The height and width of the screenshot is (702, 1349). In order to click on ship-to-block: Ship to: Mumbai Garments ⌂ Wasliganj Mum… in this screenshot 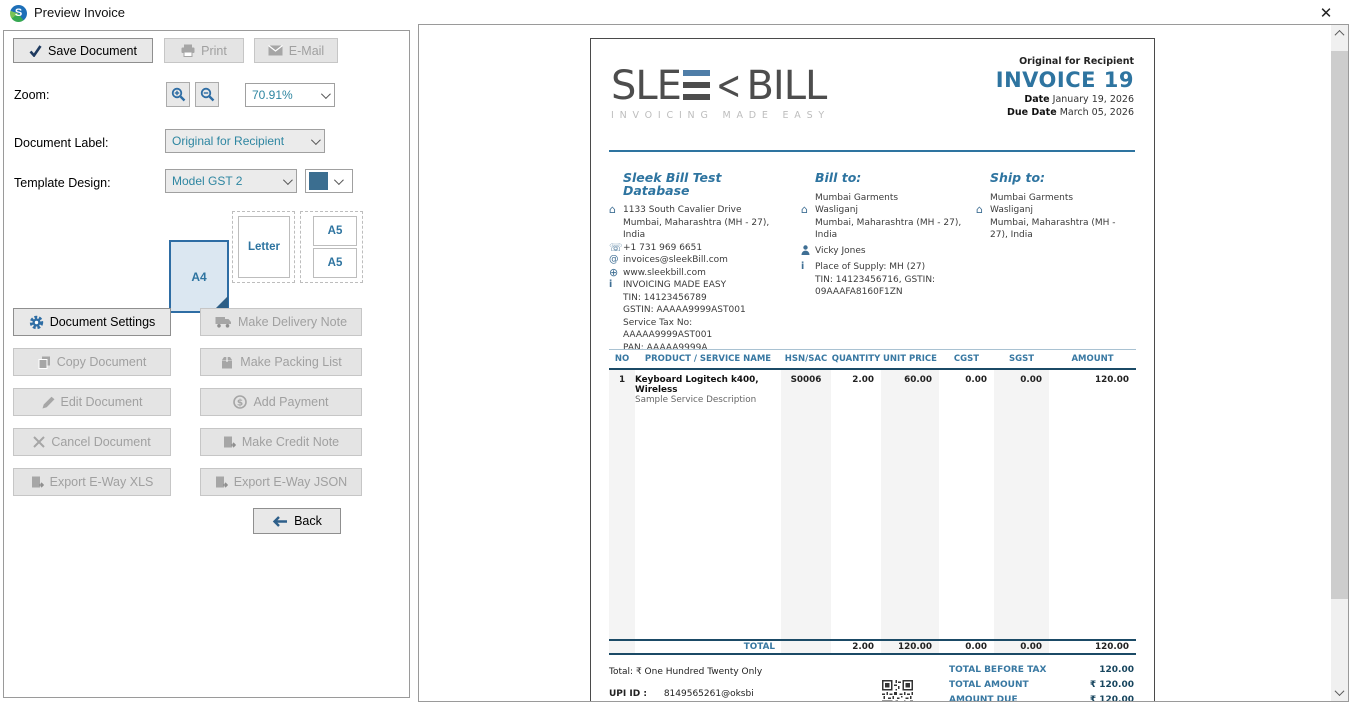, I will do `click(1056, 206)`.